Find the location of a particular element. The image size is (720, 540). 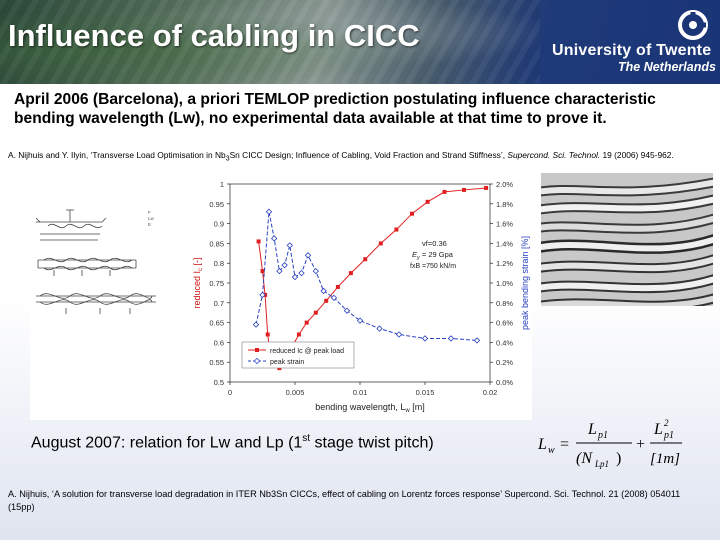

legend-label-peak-strain: peak strain is located at coordinates (287, 362).